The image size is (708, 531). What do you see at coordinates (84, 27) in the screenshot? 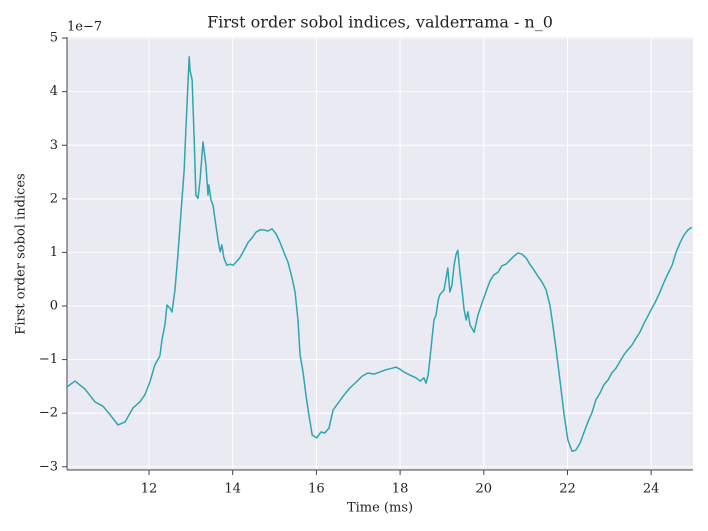
I see `y-offset-label: 1e−7` at bounding box center [84, 27].